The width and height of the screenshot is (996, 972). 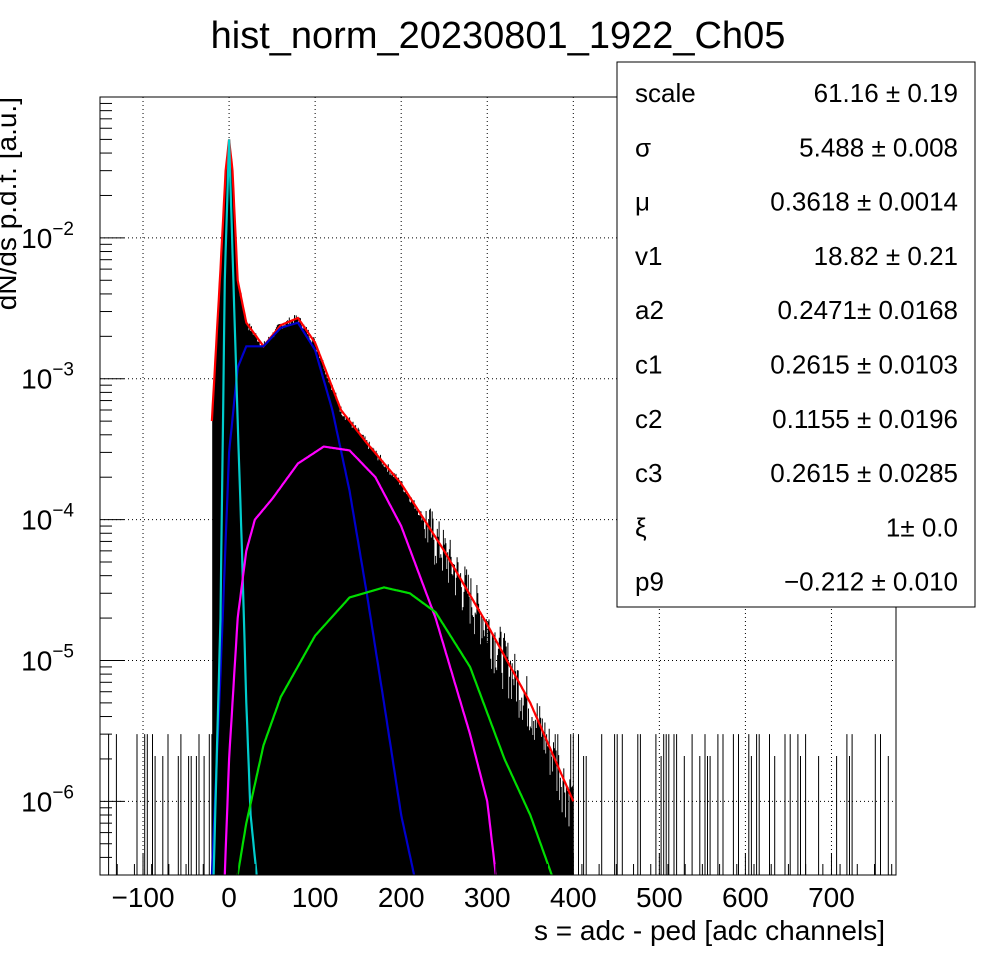 What do you see at coordinates (229, 897) in the screenshot?
I see `x-tick-label: 0` at bounding box center [229, 897].